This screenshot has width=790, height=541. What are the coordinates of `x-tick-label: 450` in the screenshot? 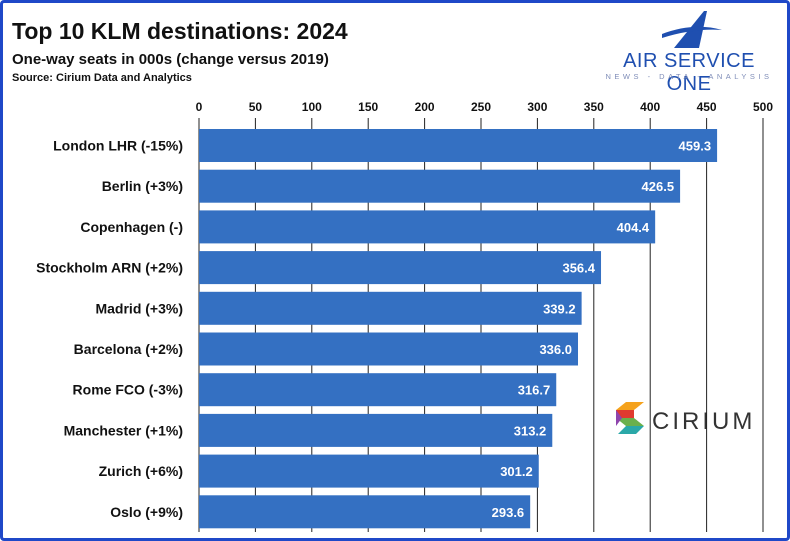 It's located at (707, 107).